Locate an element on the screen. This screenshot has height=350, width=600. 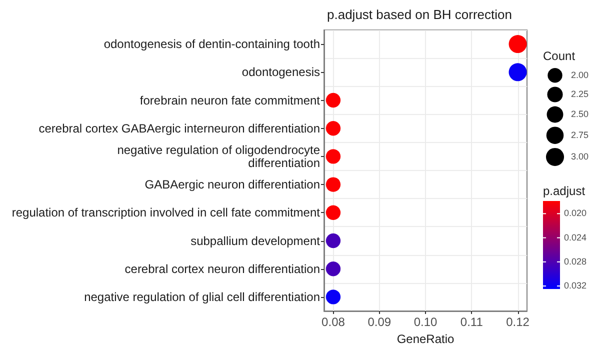
y-tick-label: negative regulation of oligodendrocyte differentiation is located at coordinates (218, 156).